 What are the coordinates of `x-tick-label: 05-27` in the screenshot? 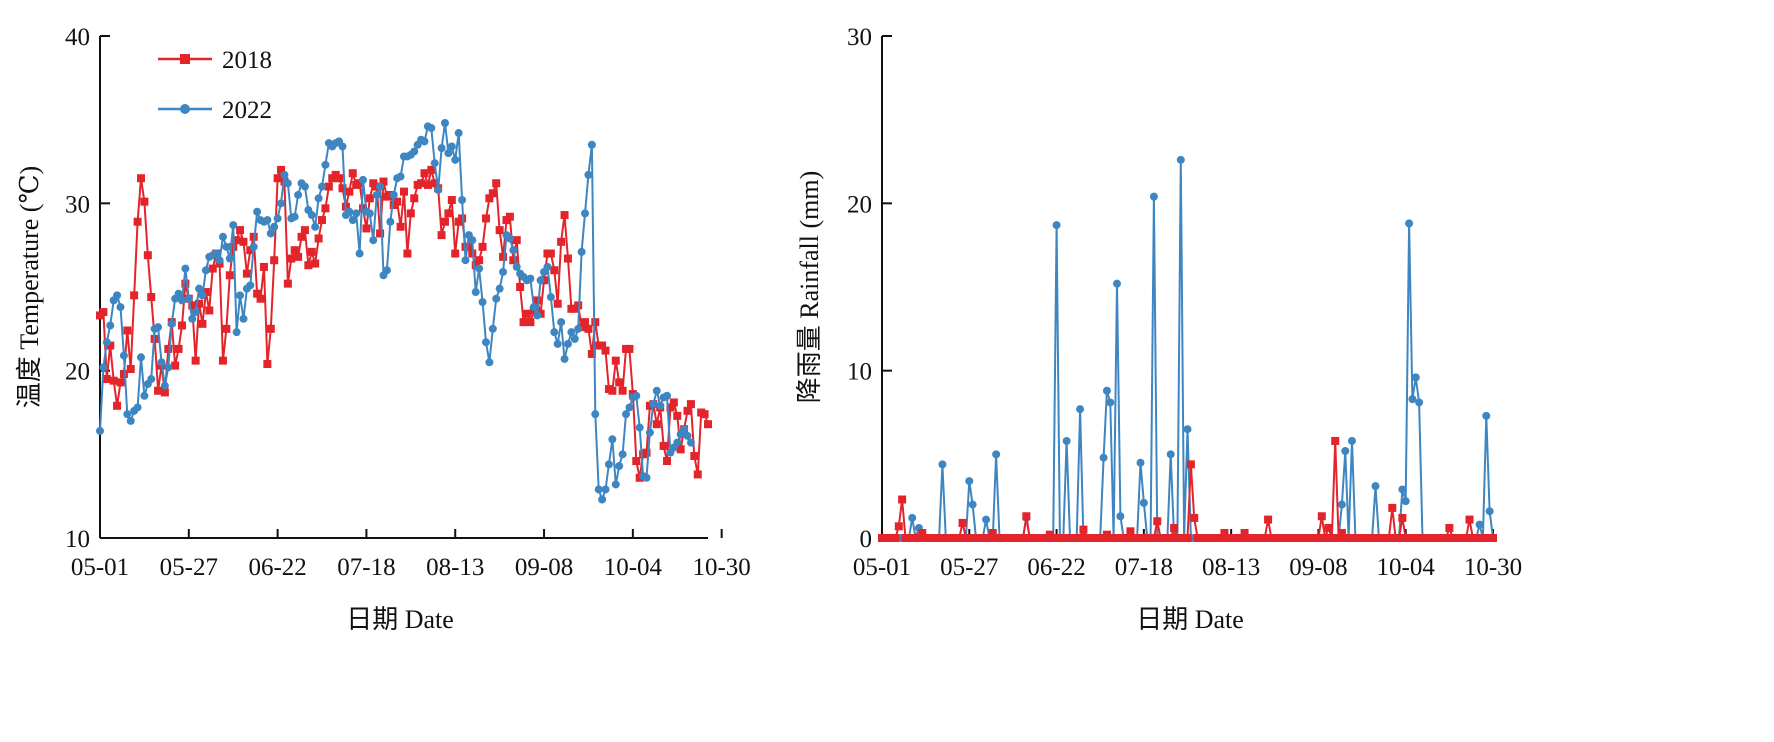 It's located at (189, 567).